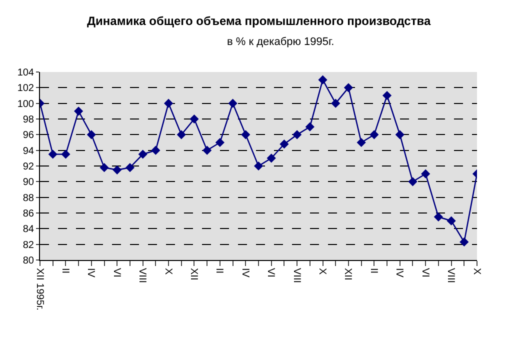 Image resolution: width=507 pixels, height=342 pixels. I want to click on y-tick-label: 92, so click(28, 167).